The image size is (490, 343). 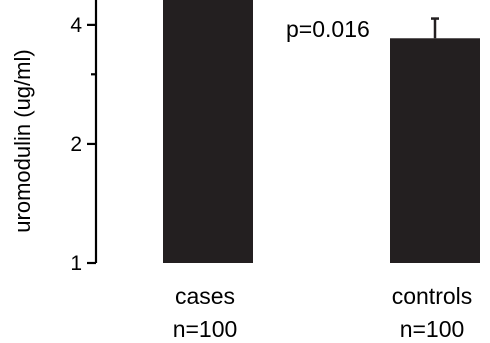 I want to click on y-axis-label: uromodulin (ug/ml), so click(x=22, y=140).